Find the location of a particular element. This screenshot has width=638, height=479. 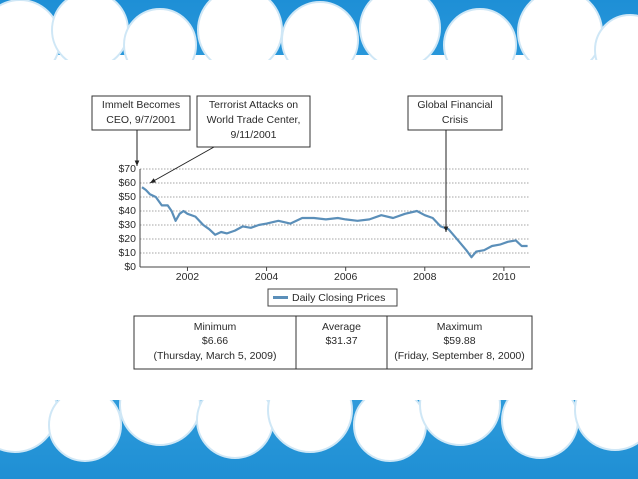

x-tick-label: 2008 is located at coordinates (425, 277).